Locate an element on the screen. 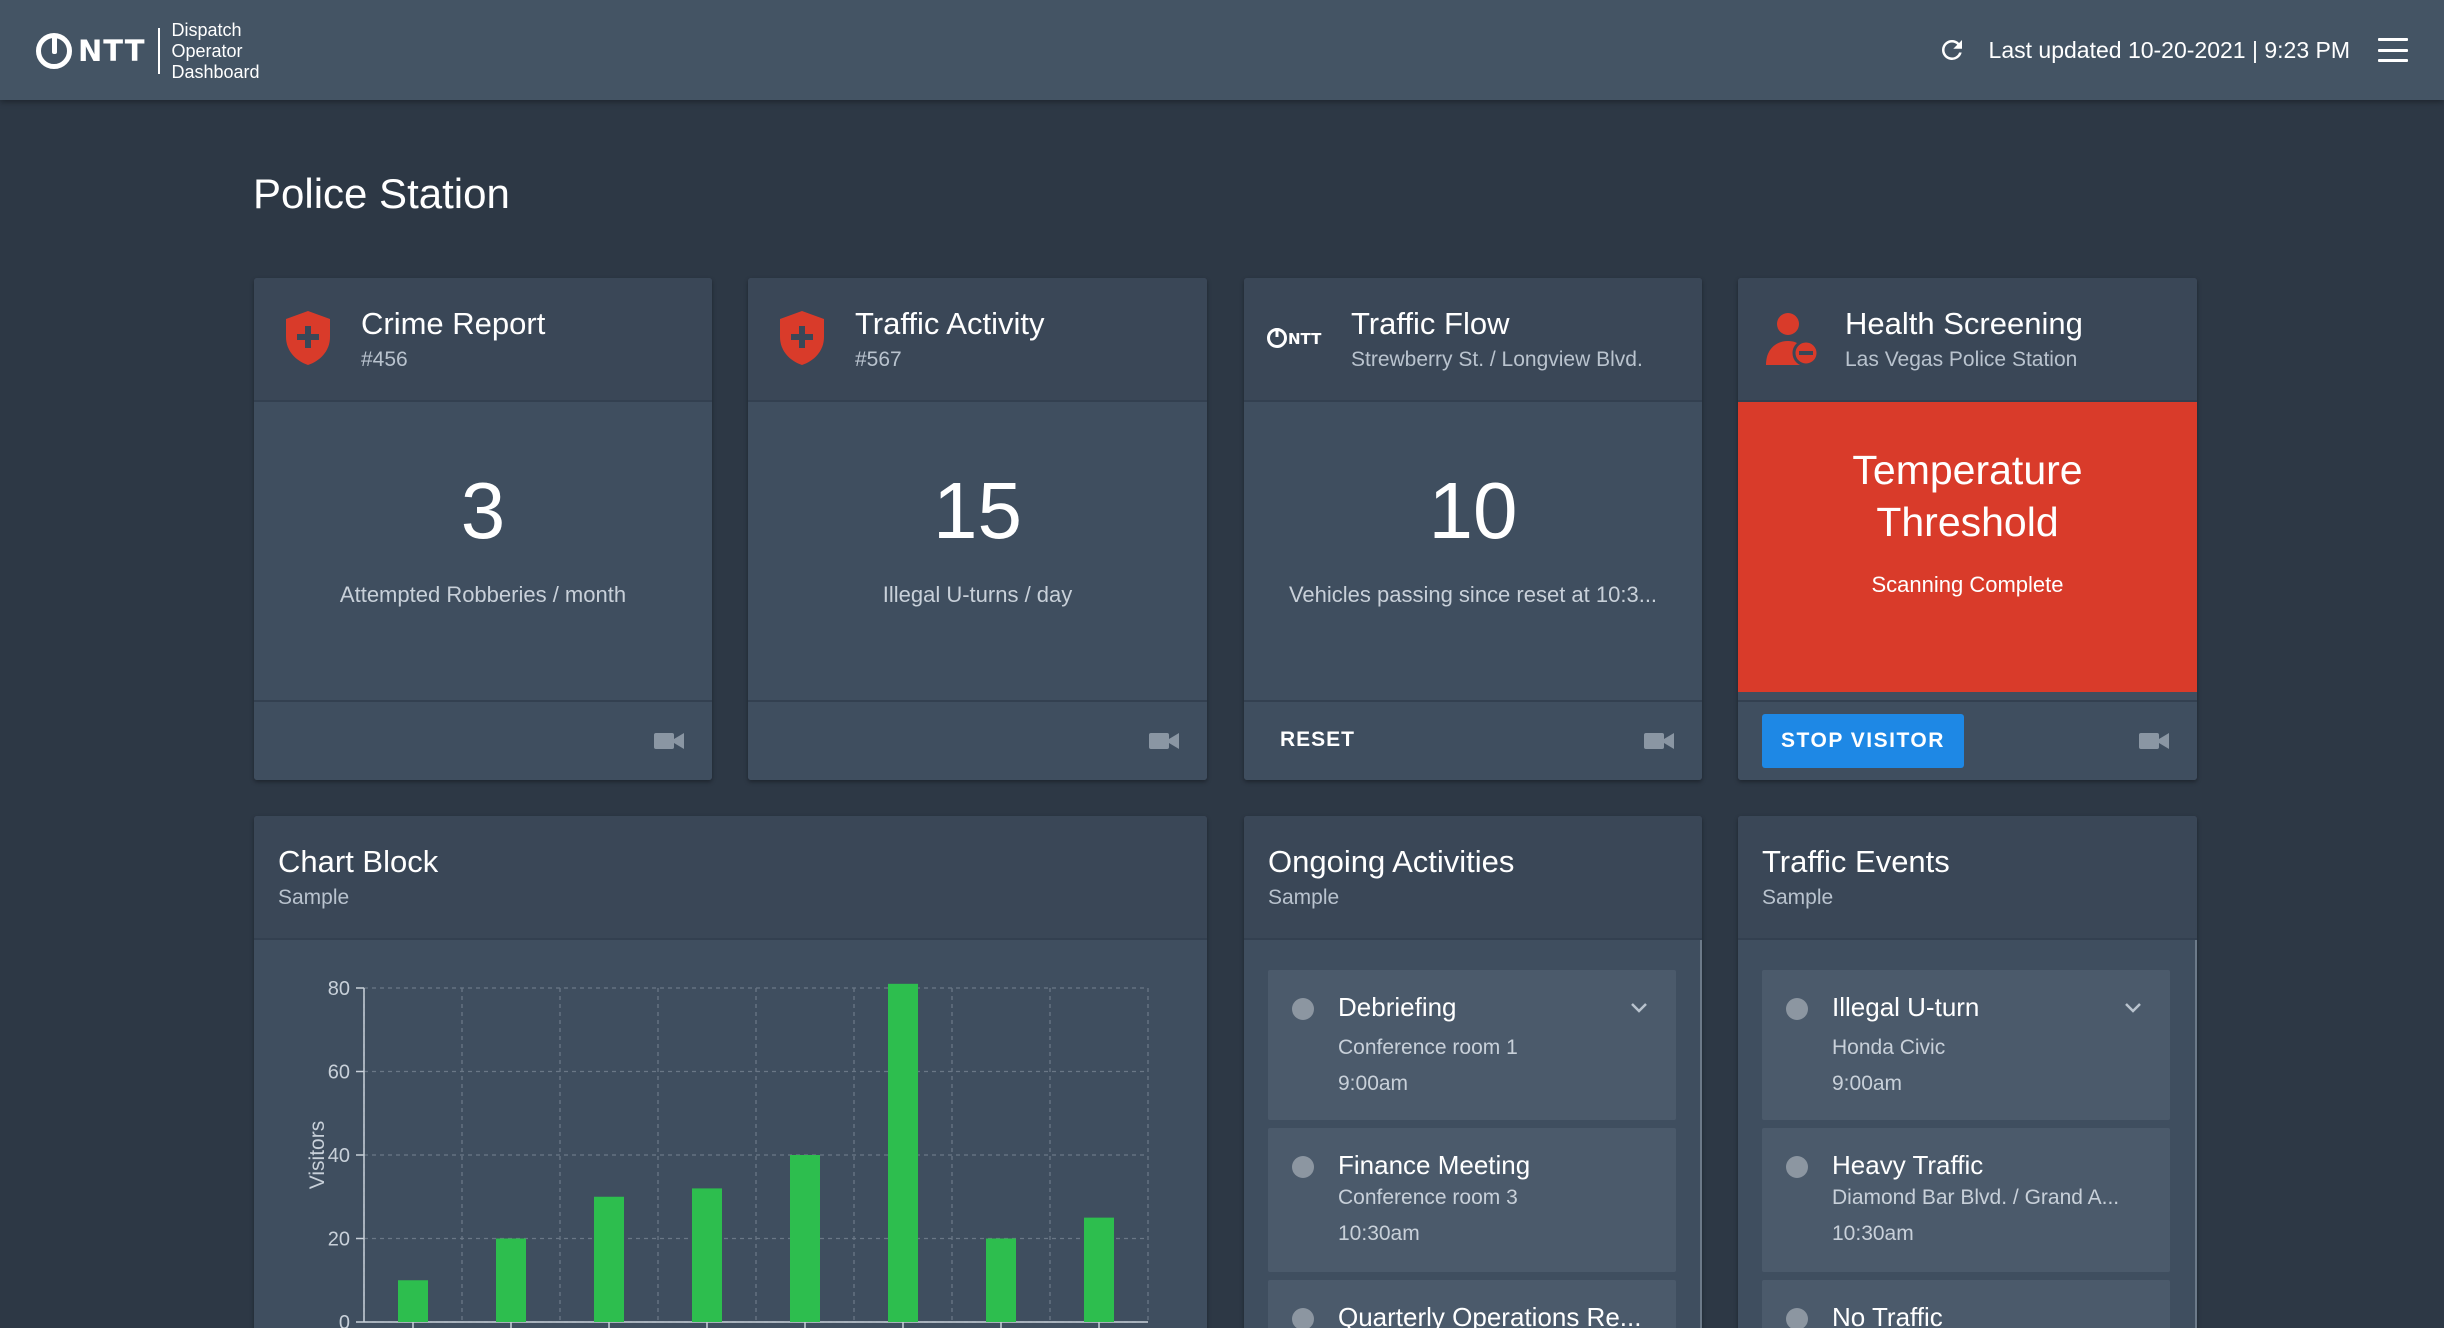 The image size is (2444, 1328). panel-title: Ongoing Activities is located at coordinates (1391, 861).